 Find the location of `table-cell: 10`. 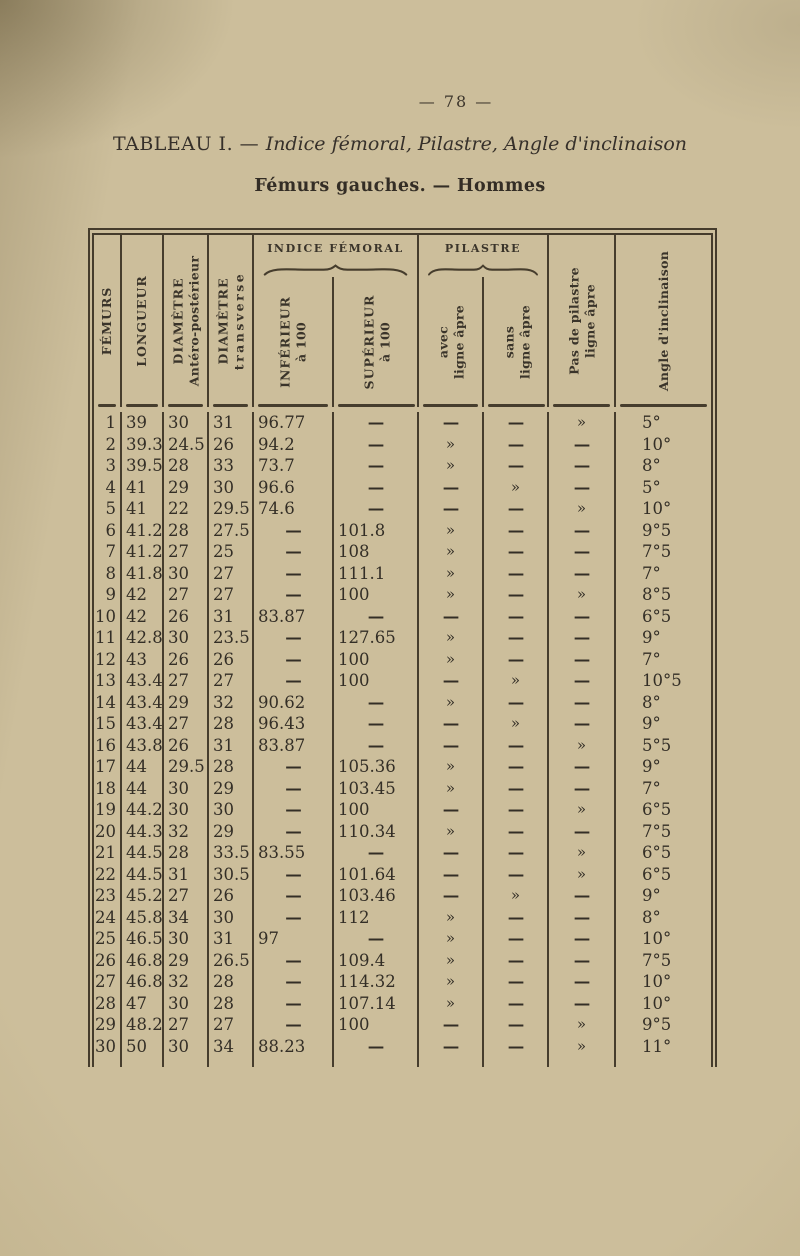

table-cell: 10 is located at coordinates (108, 616).